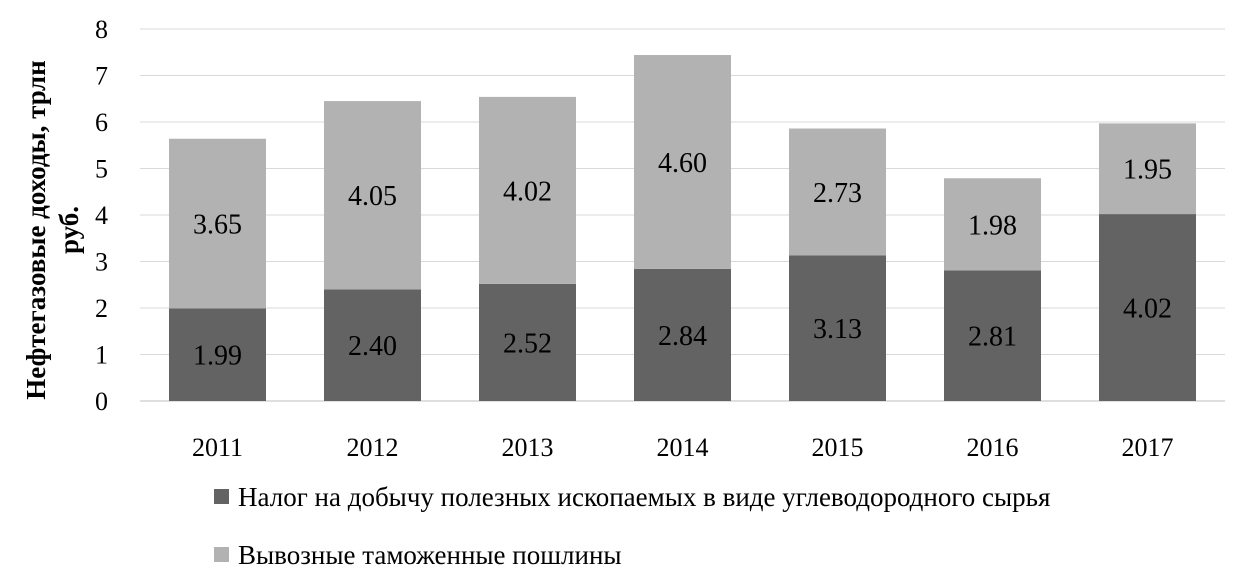 The image size is (1235, 579). What do you see at coordinates (1148, 447) in the screenshot?
I see `x-tick-label: 2017` at bounding box center [1148, 447].